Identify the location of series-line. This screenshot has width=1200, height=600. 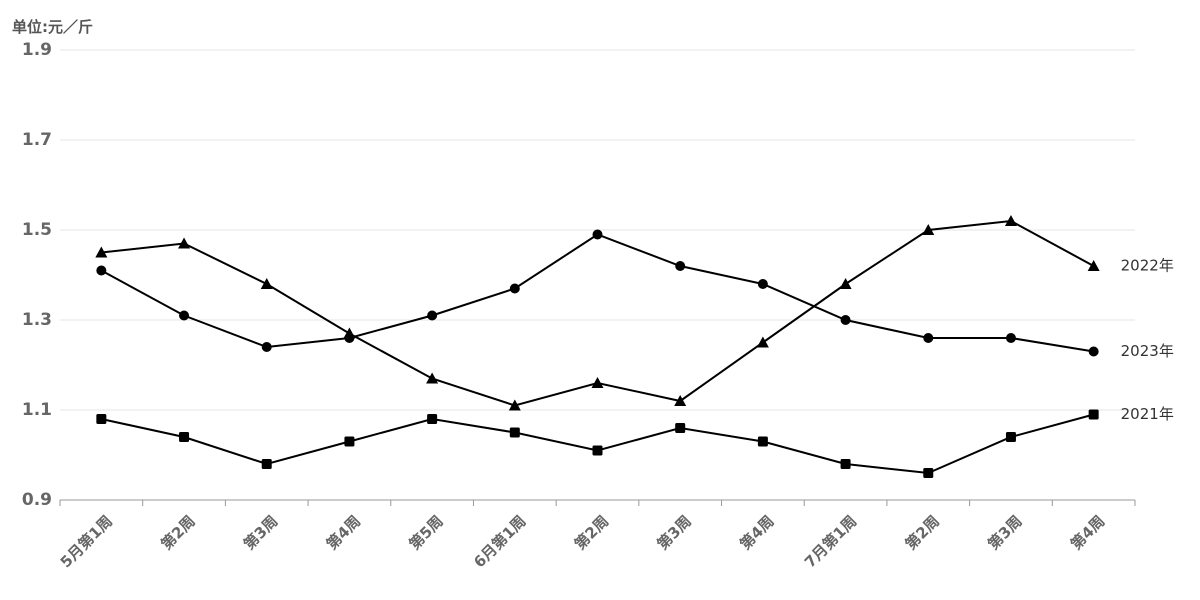
(597, 444).